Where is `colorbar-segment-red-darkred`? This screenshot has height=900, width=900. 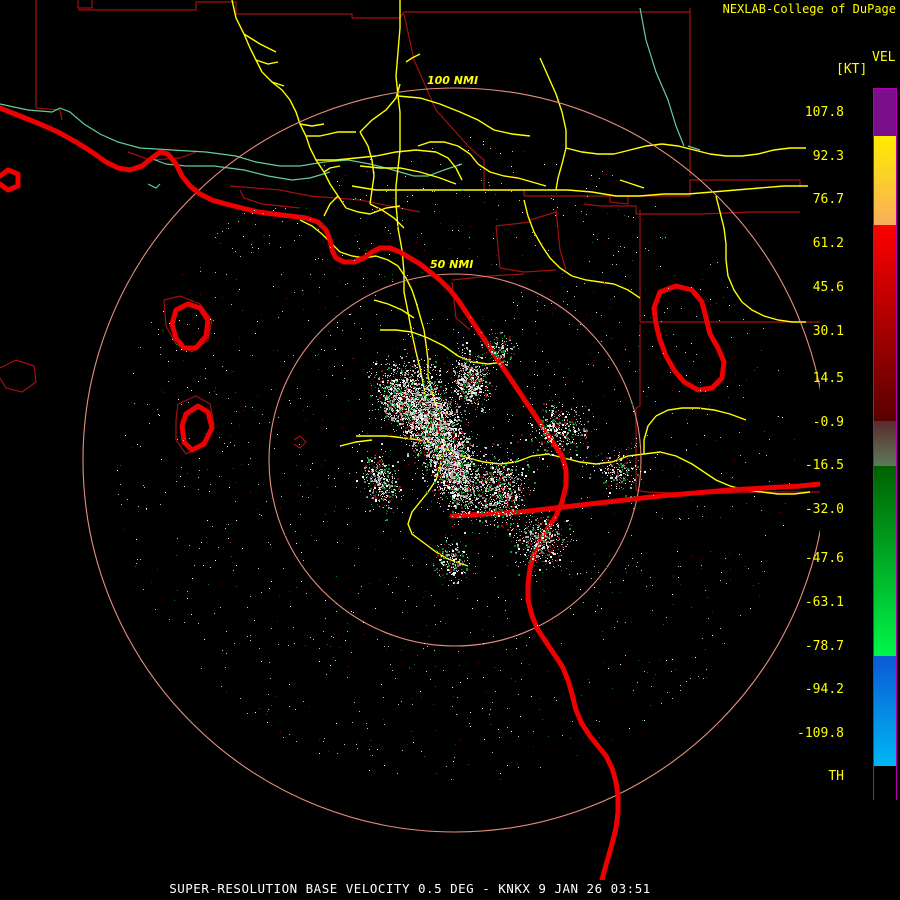 colorbar-segment-red-darkred is located at coordinates (885, 323).